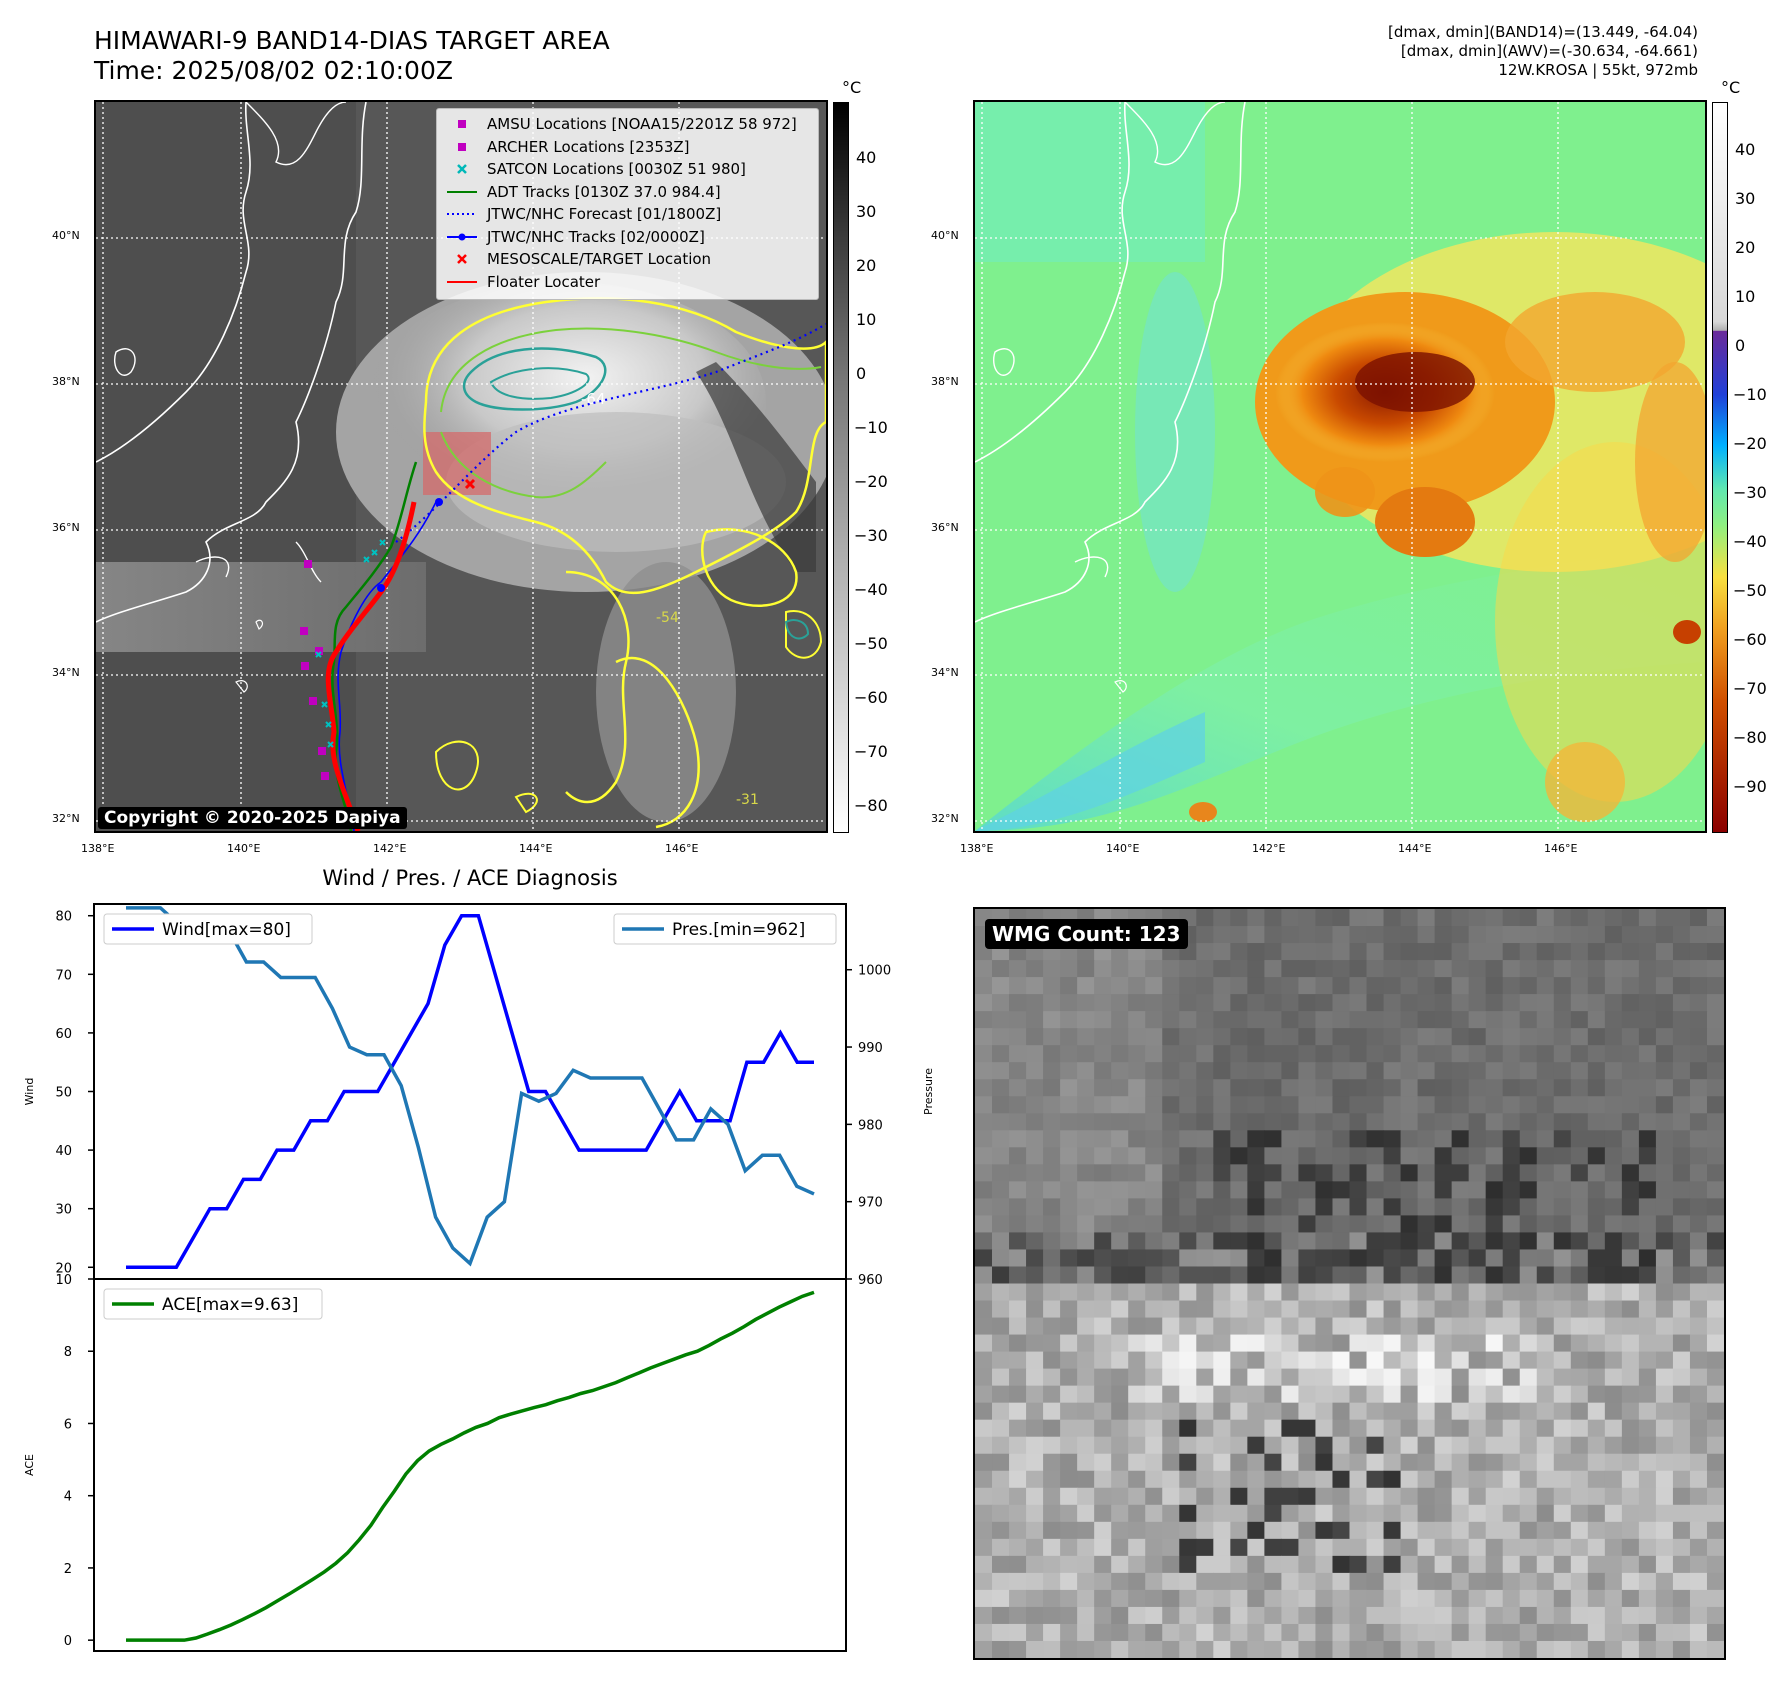 This screenshot has height=1690, width=1788. Describe the element at coordinates (66, 235) in the screenshot. I see `lat-label-40: 40°N` at that location.